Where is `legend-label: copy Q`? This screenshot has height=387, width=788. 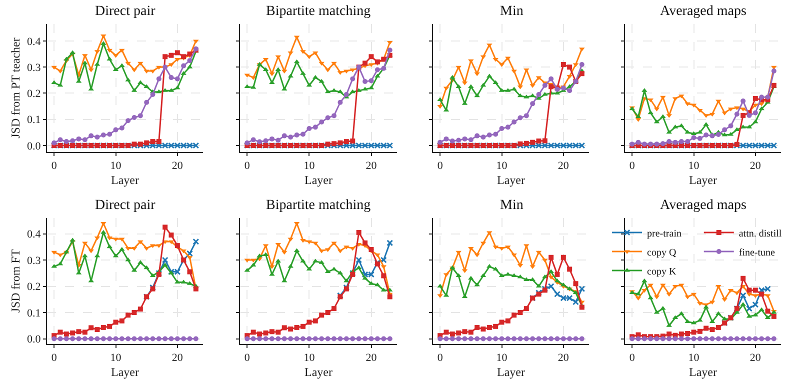 legend-label: copy Q is located at coordinates (662, 252).